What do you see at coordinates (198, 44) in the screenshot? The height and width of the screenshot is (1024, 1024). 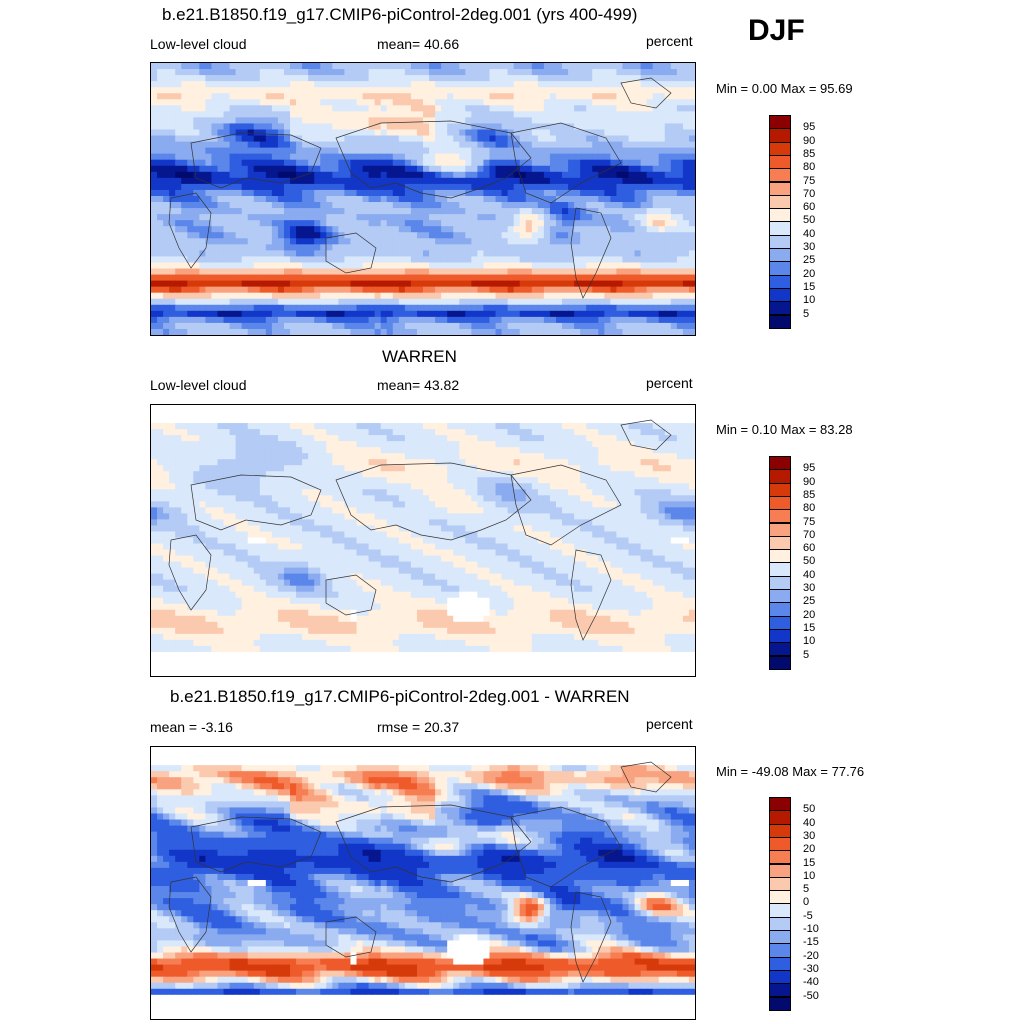 I see `panel1-variable-label: Low-level cloud` at bounding box center [198, 44].